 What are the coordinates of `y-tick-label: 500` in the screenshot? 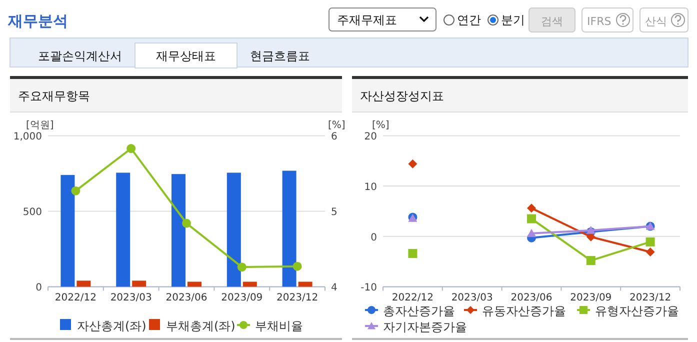 It's located at (32, 212).